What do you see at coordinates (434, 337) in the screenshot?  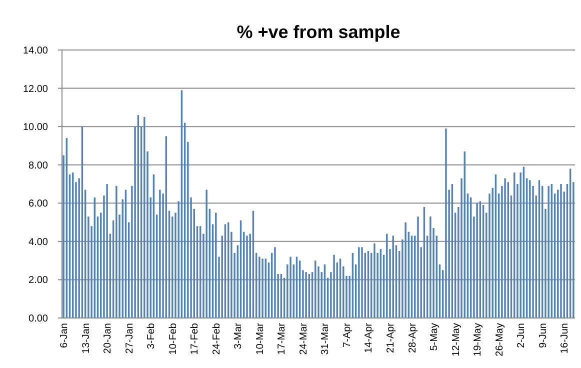 I see `x-tick-label: 5-May` at bounding box center [434, 337].